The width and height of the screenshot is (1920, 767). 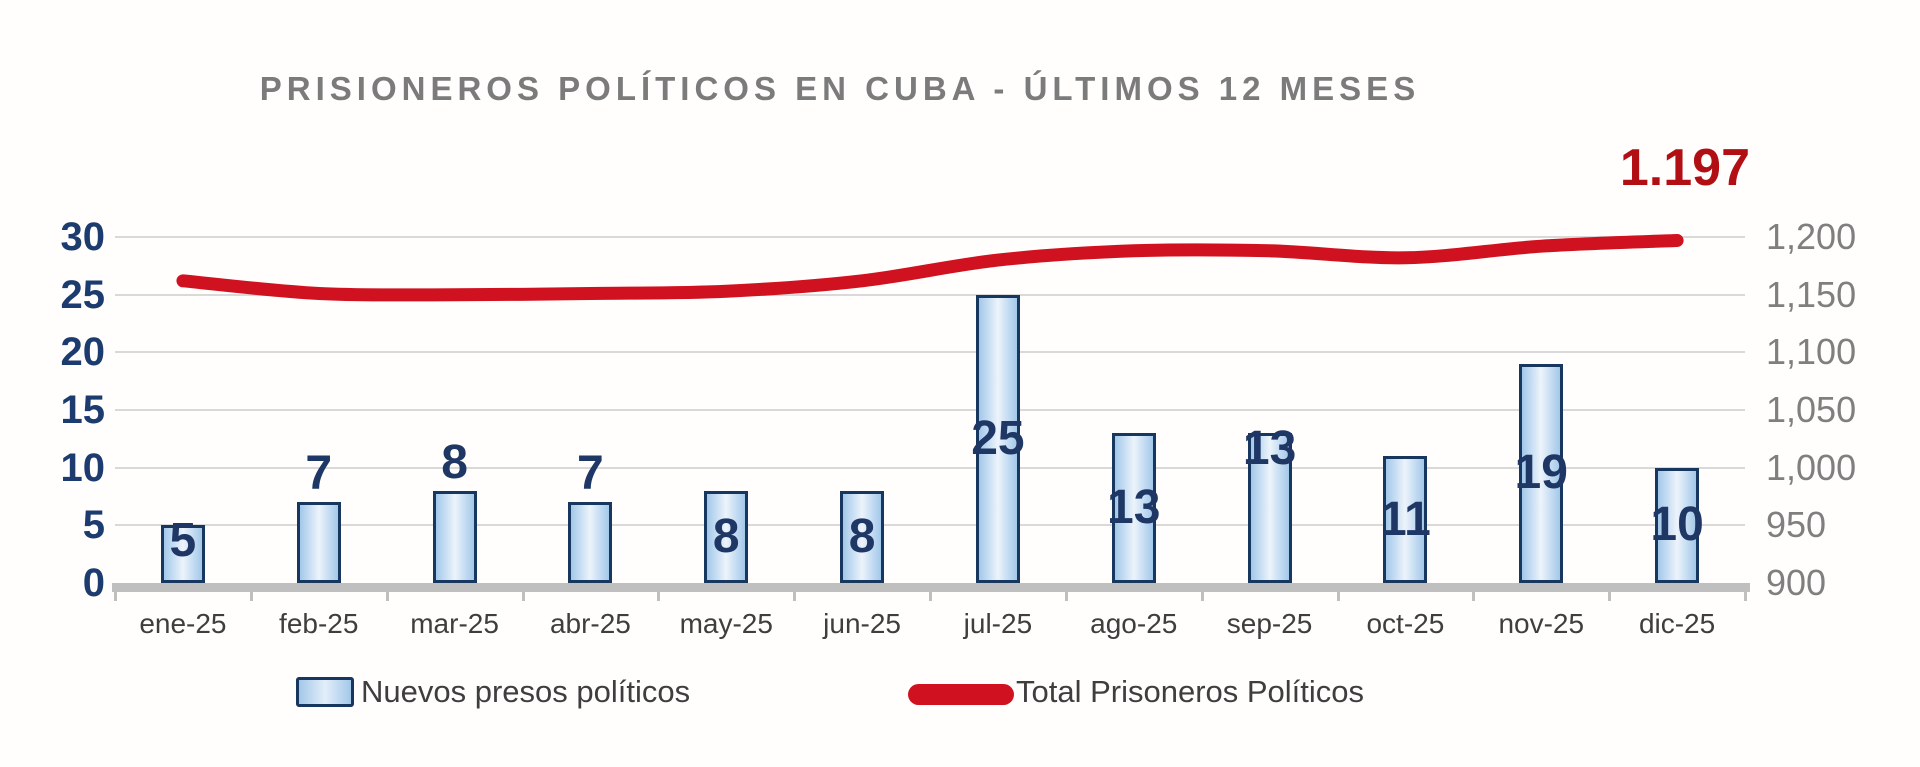 What do you see at coordinates (726, 623) in the screenshot?
I see `x-axis-category-label: may-25` at bounding box center [726, 623].